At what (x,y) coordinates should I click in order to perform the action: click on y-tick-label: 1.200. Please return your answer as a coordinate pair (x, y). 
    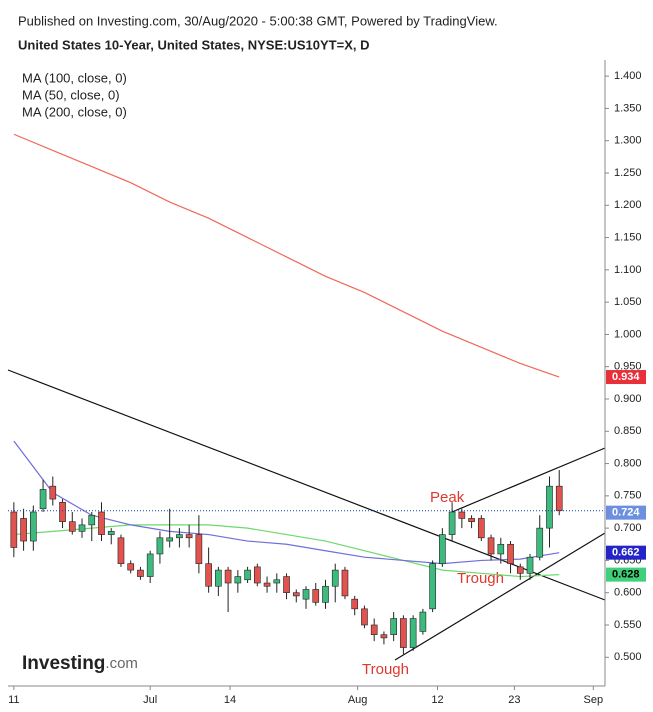
    Looking at the image, I should click on (628, 205).